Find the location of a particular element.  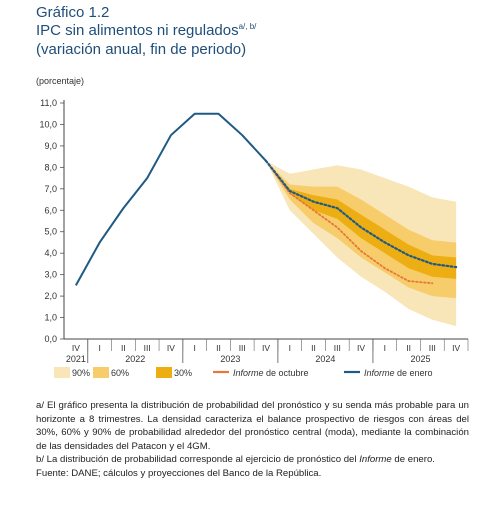

y-tick-label: 5,0 is located at coordinates (50, 232).